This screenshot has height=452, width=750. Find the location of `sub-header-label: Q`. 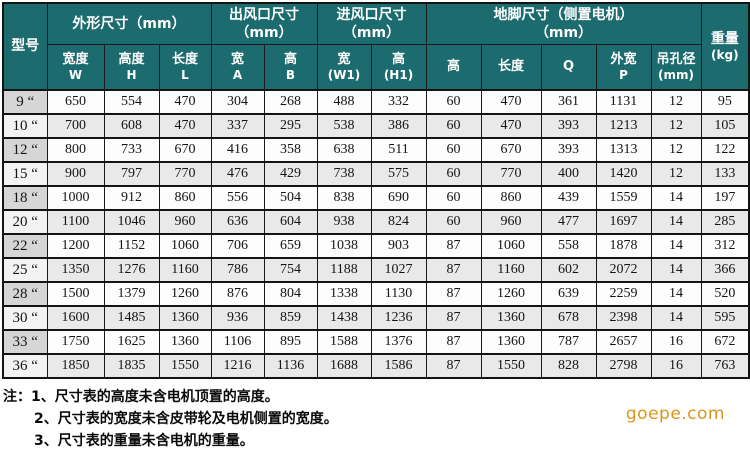

sub-header-label: Q is located at coordinates (568, 66).